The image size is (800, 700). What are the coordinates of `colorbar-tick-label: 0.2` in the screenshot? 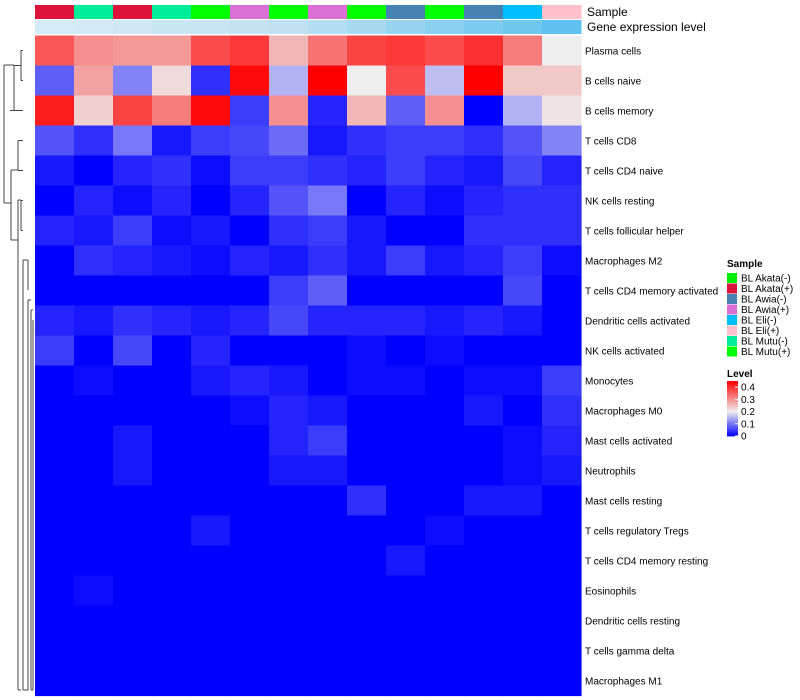 It's located at (748, 412).